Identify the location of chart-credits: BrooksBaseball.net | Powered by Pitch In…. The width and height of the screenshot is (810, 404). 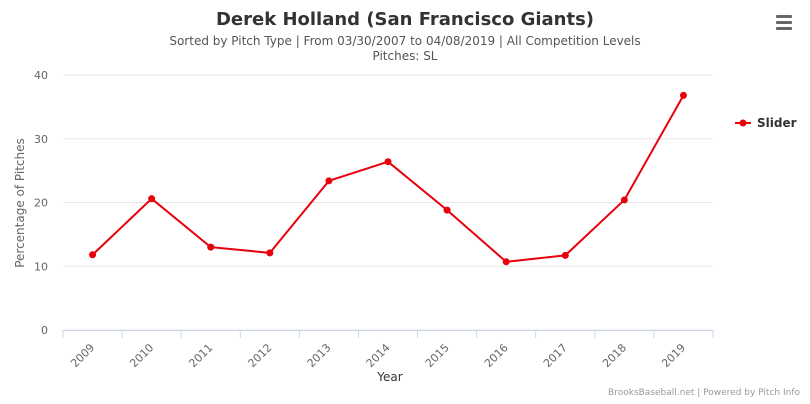
(704, 393).